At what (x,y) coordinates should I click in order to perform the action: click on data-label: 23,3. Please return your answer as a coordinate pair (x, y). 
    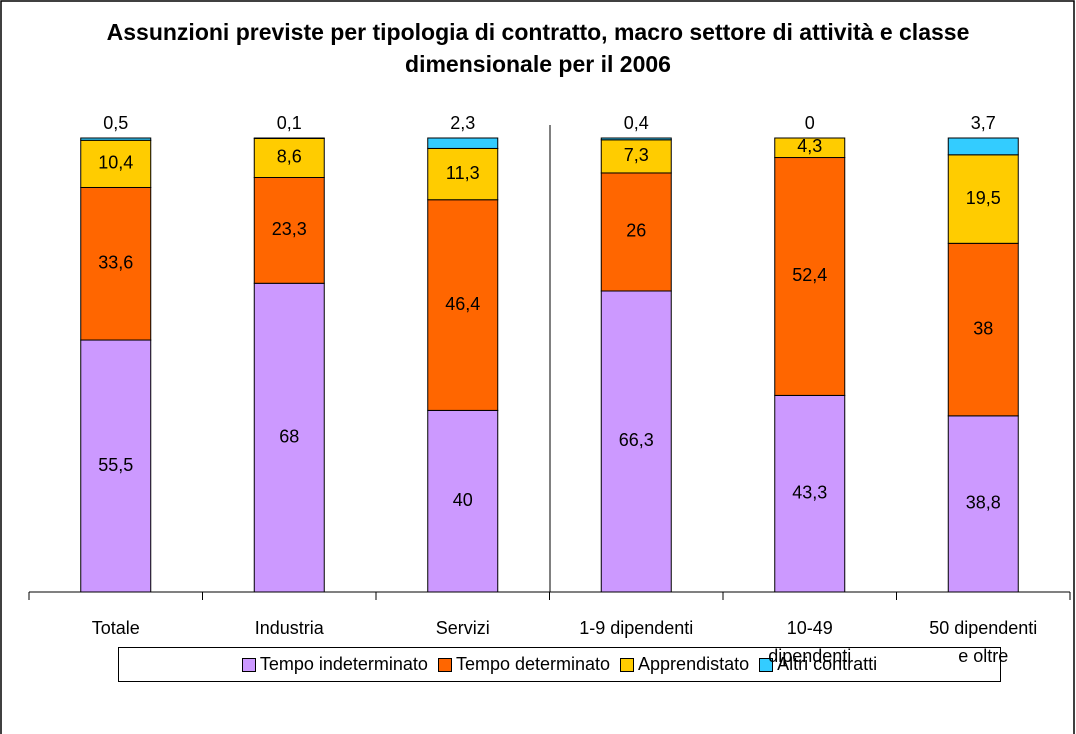
    Looking at the image, I should click on (289, 229).